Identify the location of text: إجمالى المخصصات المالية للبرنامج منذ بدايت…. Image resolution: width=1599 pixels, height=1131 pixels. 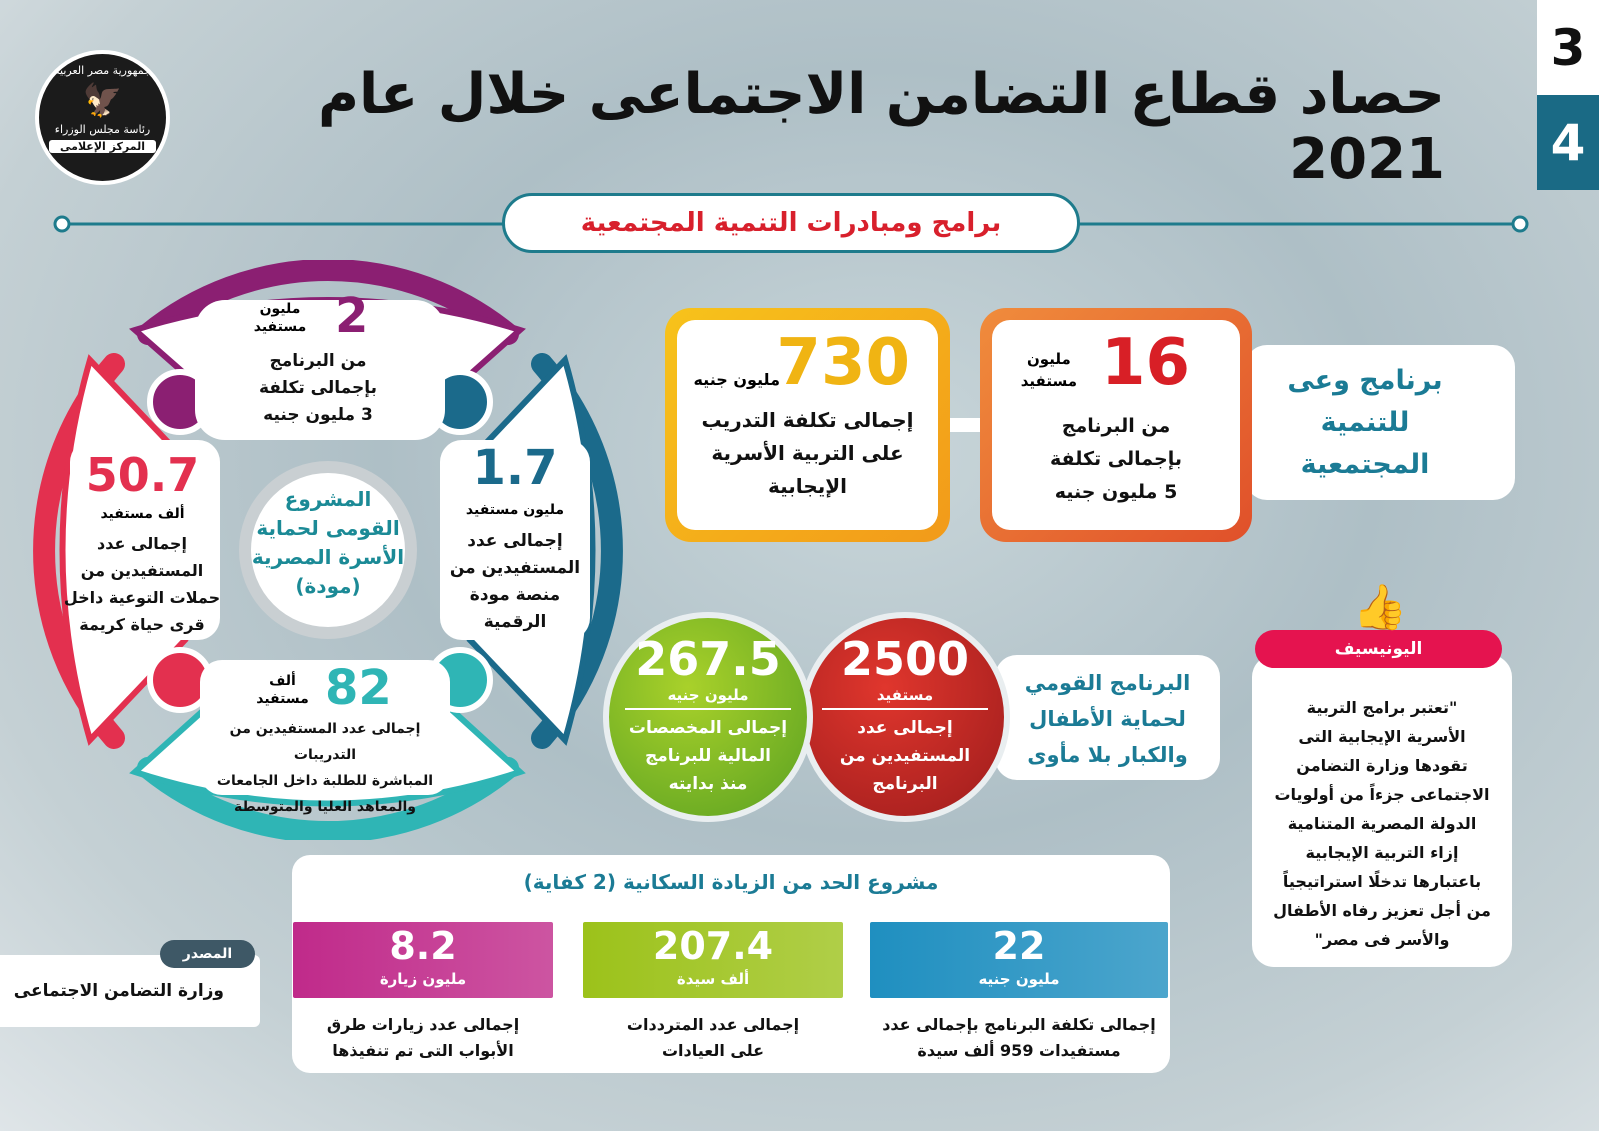
(708, 756).